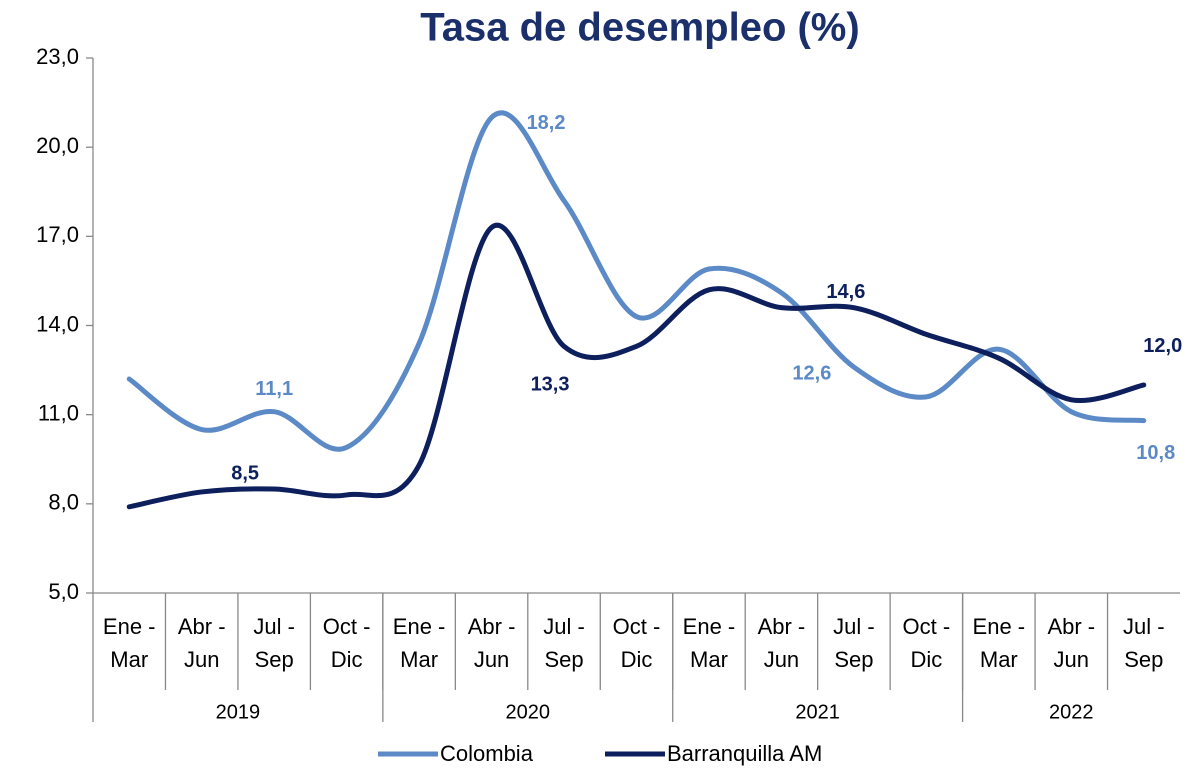 The image size is (1190, 770). I want to click on group-label: 2019, so click(238, 712).